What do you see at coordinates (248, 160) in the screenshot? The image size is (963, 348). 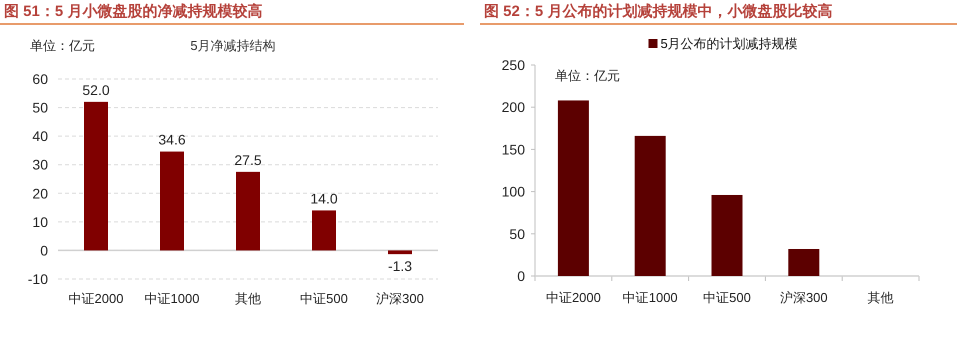 I see `data-label: 27.5` at bounding box center [248, 160].